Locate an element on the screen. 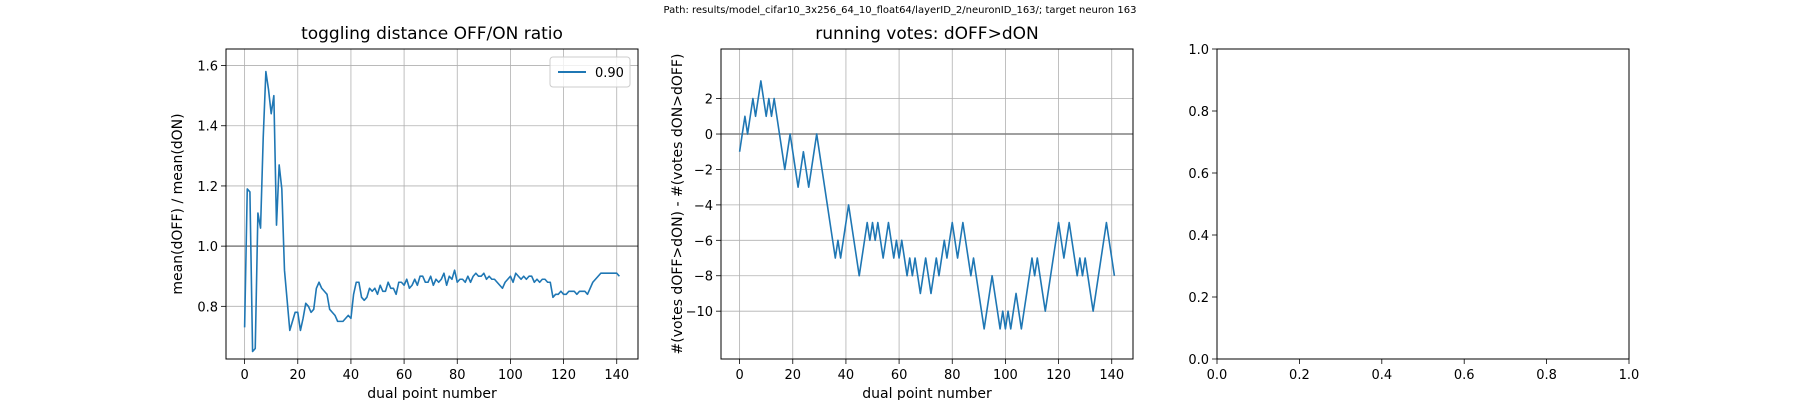  x-tick-label: 0.4 is located at coordinates (1381, 375).